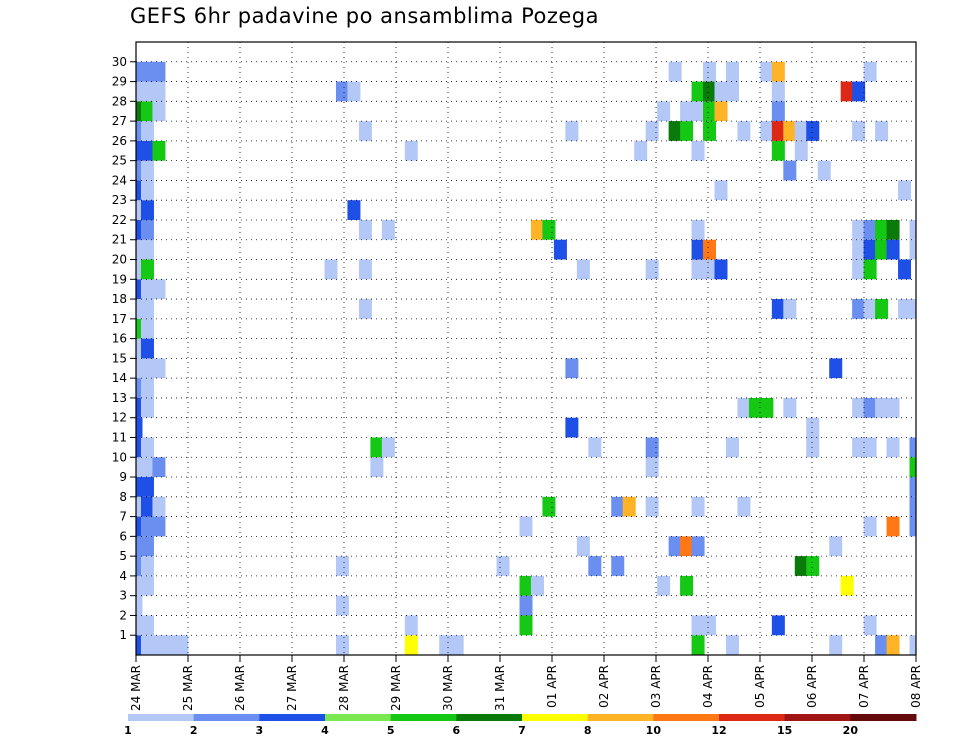  I want to click on x-tick-label: 25 MAR, so click(188, 688).